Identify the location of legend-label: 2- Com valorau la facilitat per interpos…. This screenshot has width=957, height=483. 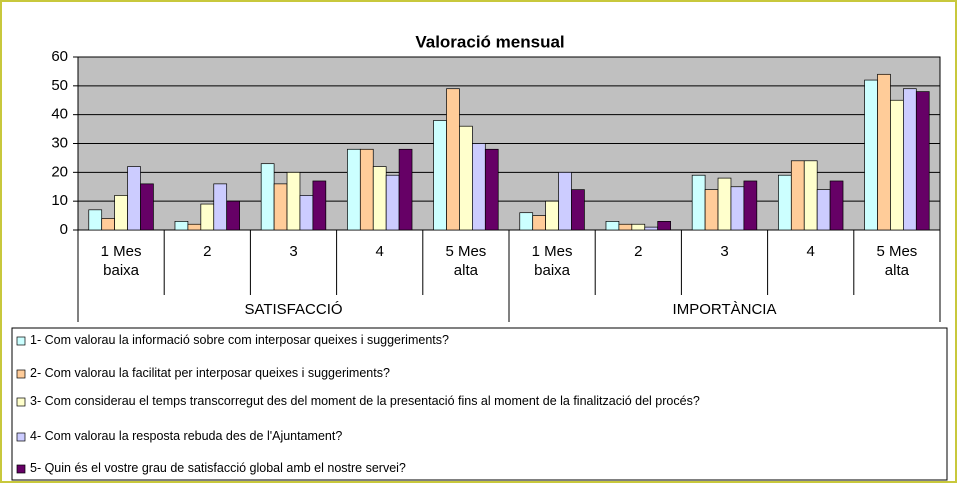
(210, 373).